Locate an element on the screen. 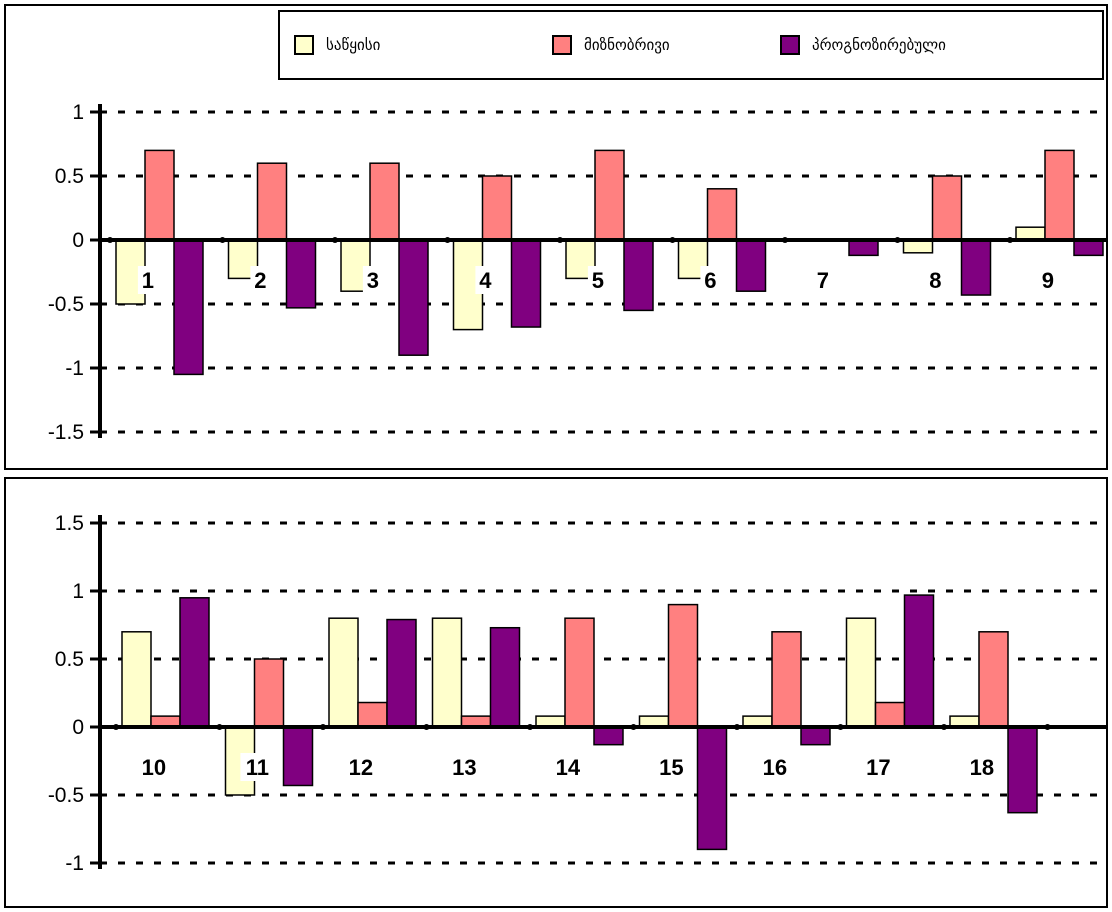 Image resolution: width=1112 pixels, height=912 pixels. category-label: 8 is located at coordinates (935, 280).